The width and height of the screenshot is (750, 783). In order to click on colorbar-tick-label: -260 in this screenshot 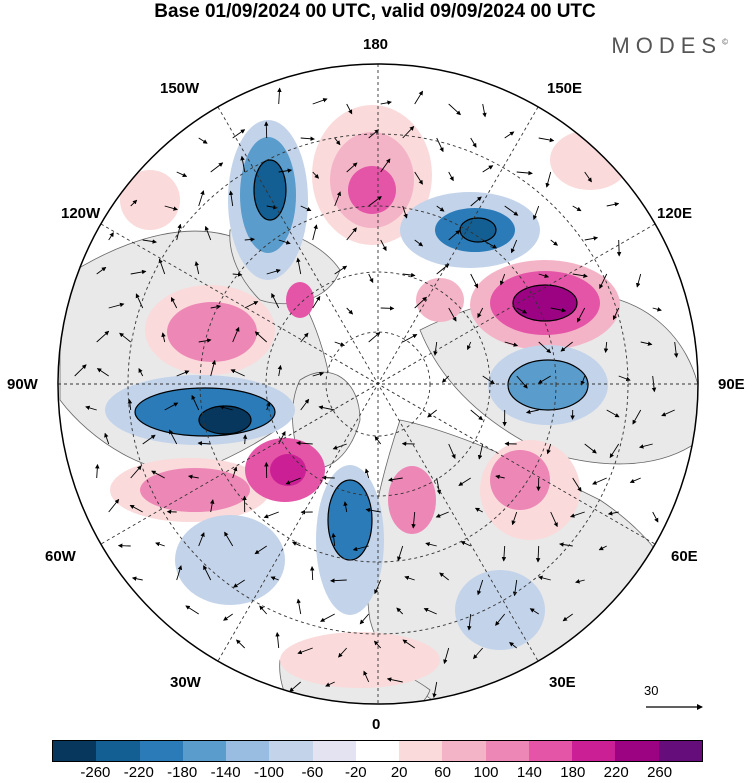, I will do `click(95, 772)`.